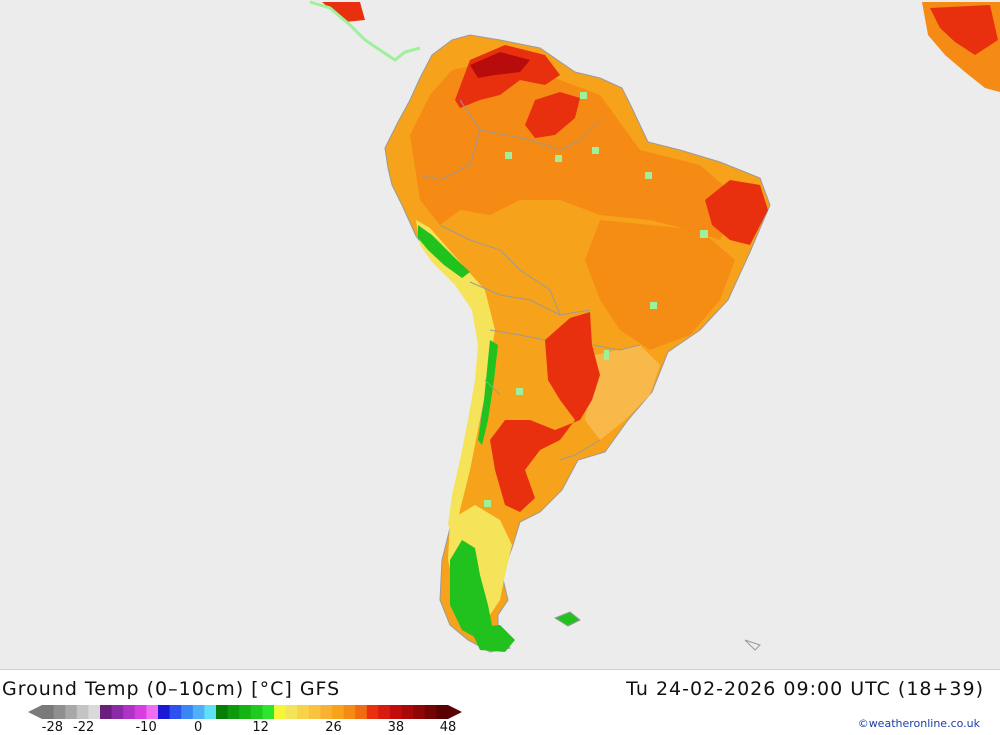 The image size is (1000, 735). Describe the element at coordinates (660, 285) in the screenshot. I see `orange-east-region` at that location.